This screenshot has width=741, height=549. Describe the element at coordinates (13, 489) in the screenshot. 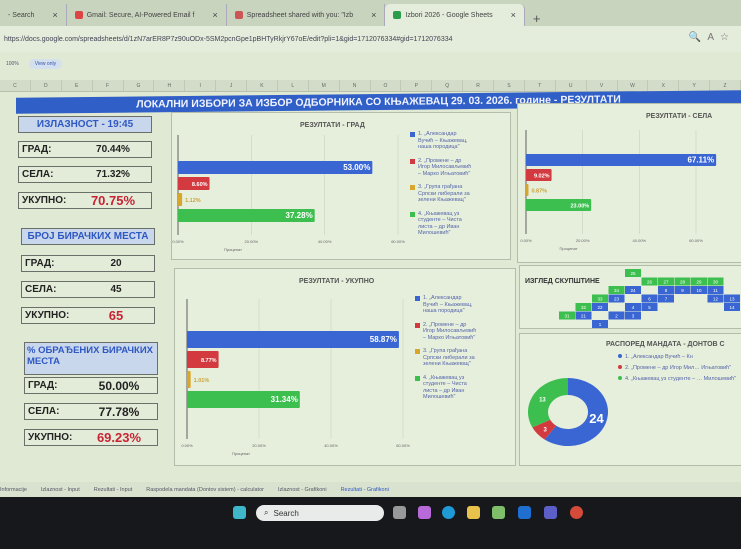

I see `sheet-tab: Informacije` at that location.